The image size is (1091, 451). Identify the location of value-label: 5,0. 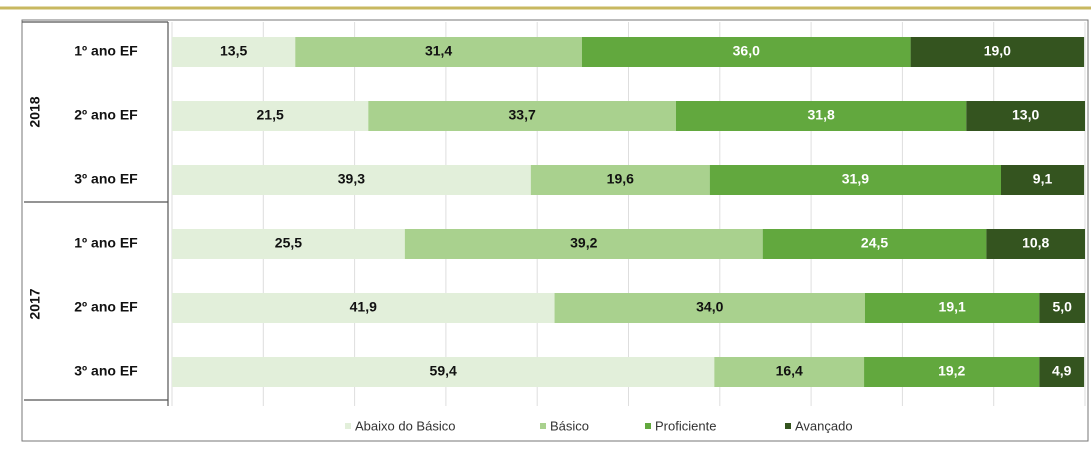
(1062, 307).